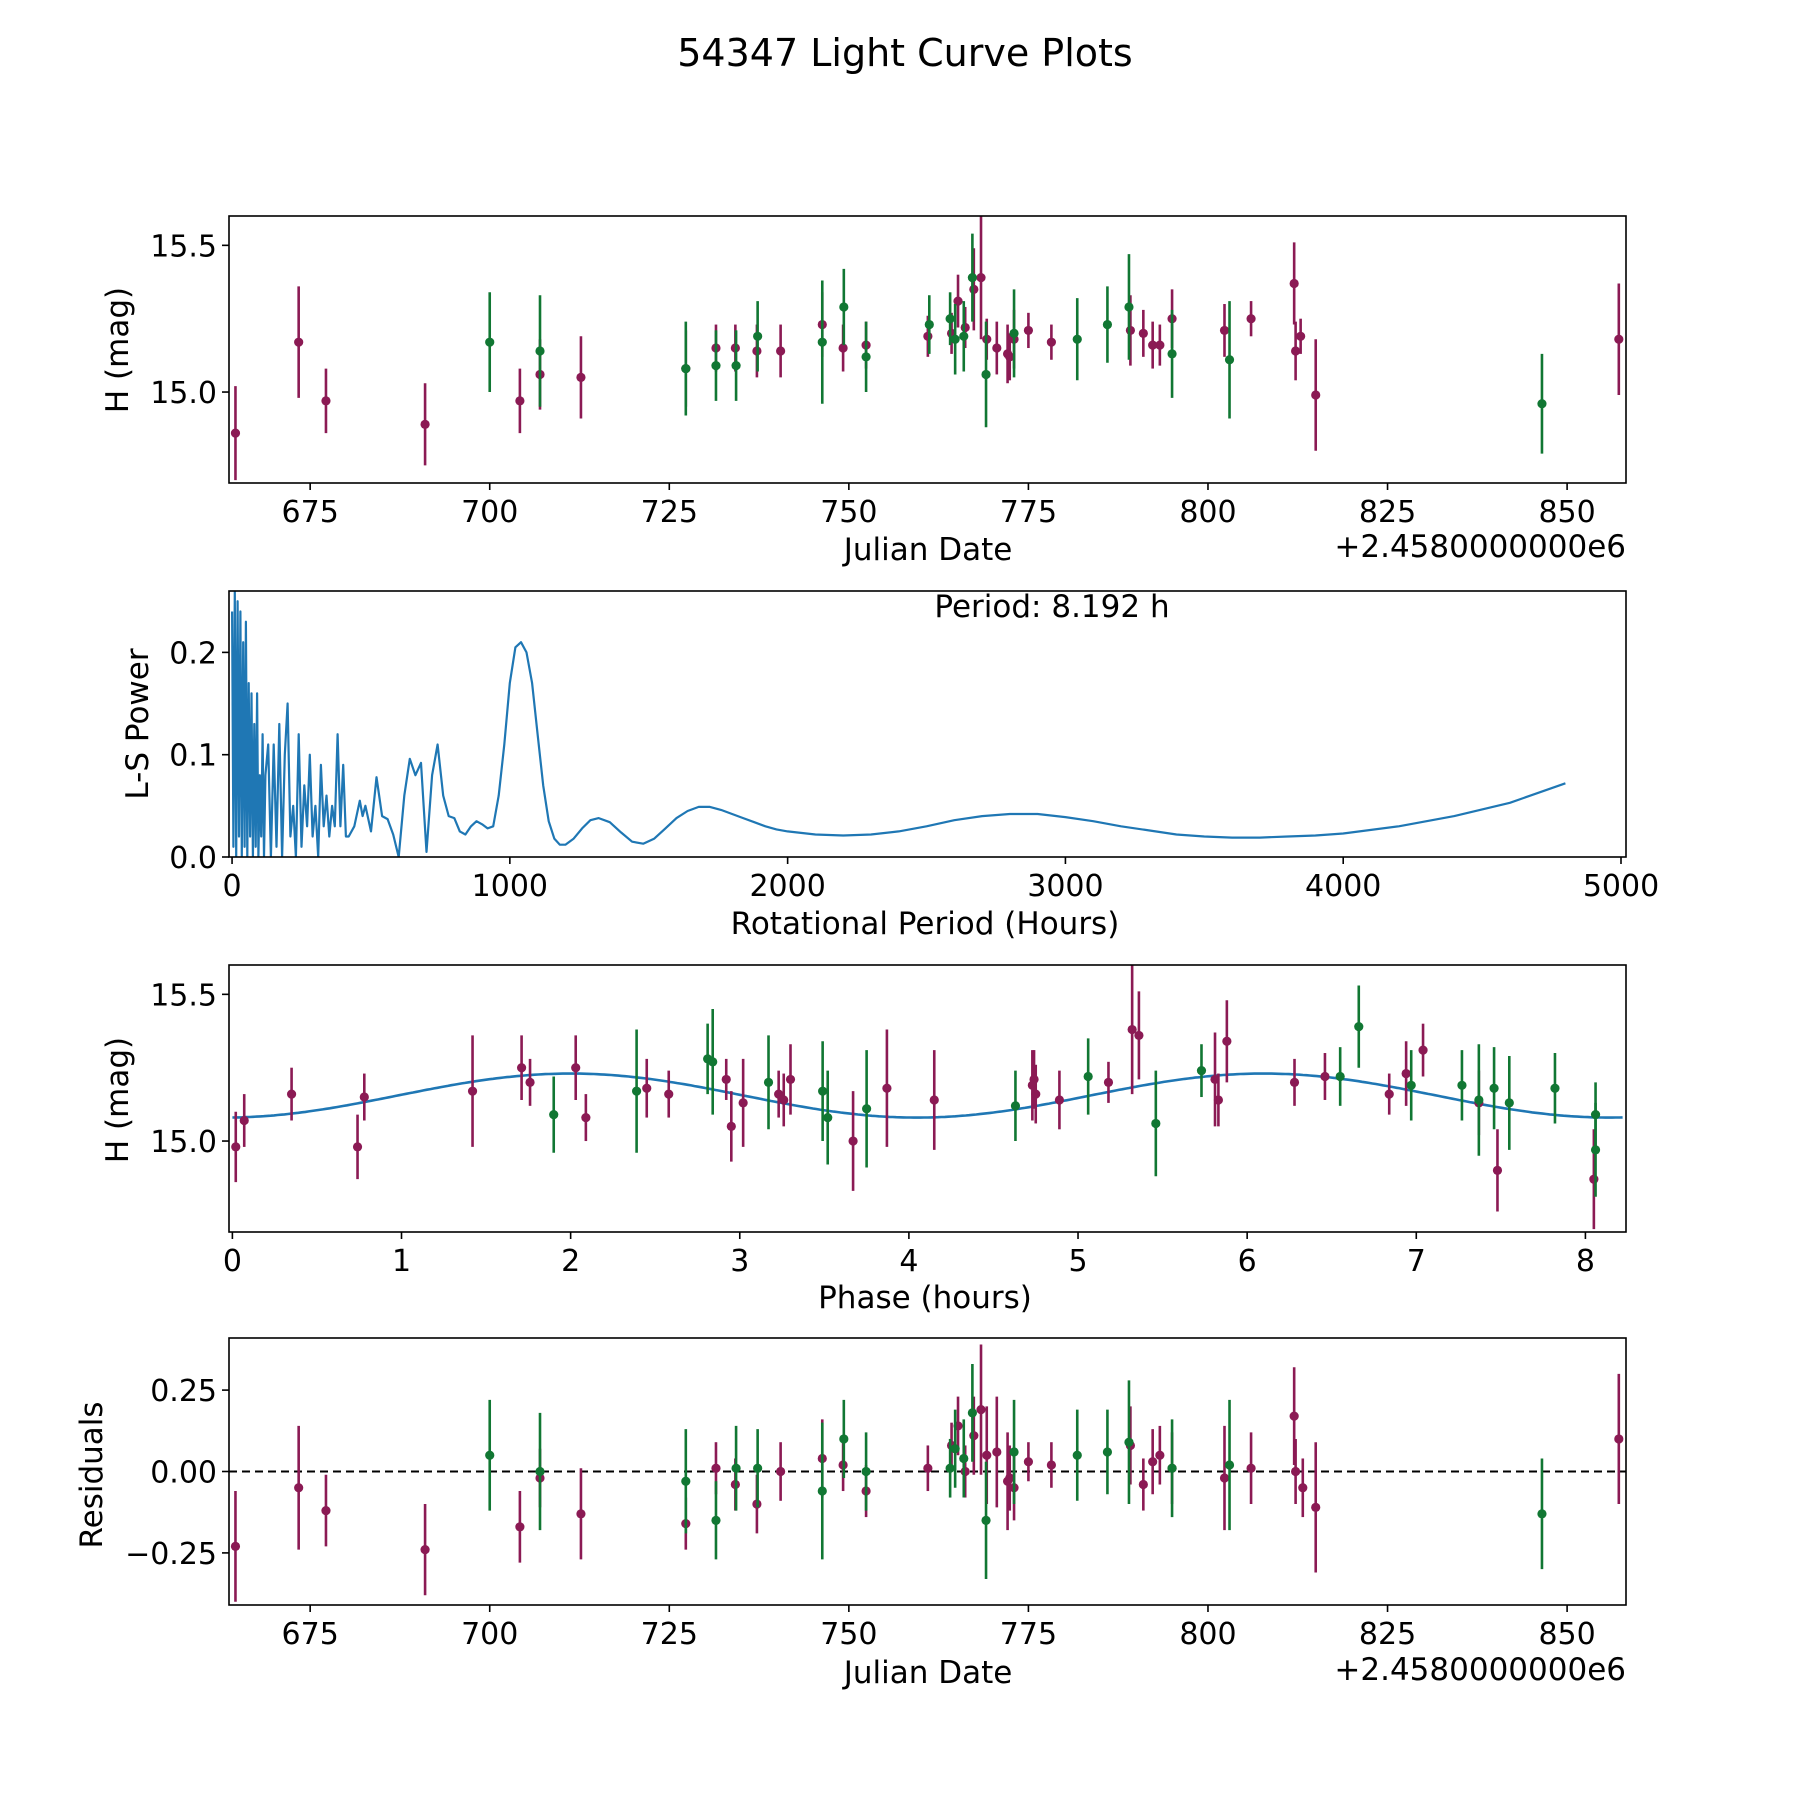 Image resolution: width=1800 pixels, height=1800 pixels. I want to click on y-axis-label: L-S Power, so click(138, 723).